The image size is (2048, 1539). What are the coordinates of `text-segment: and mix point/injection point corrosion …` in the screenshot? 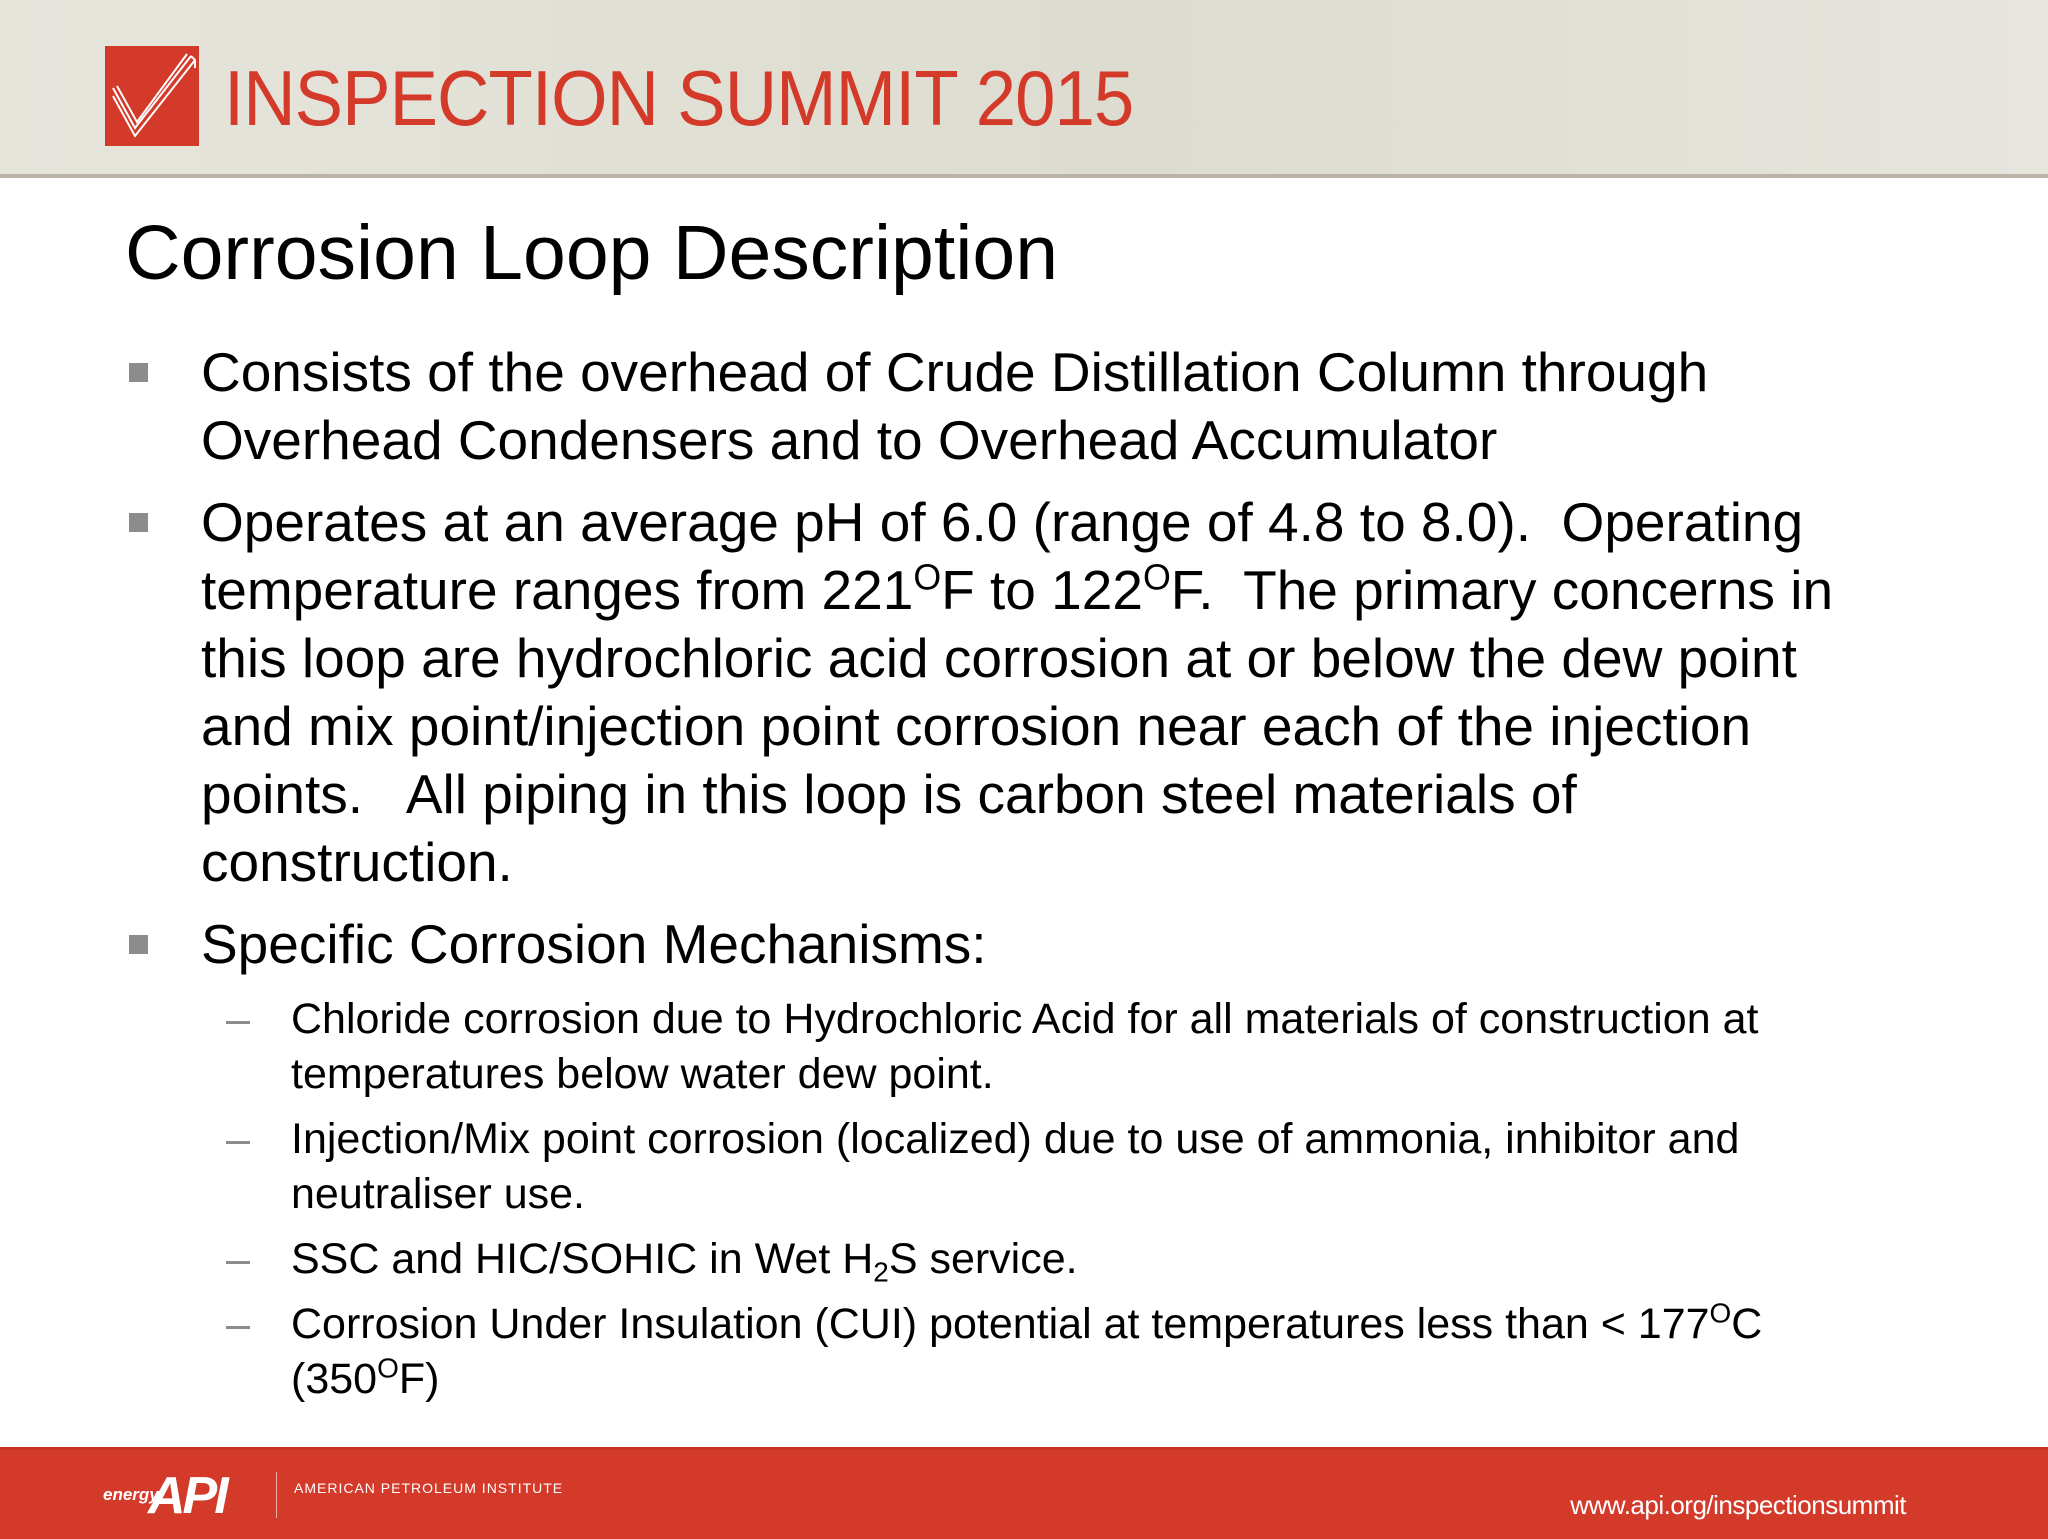 It's located at (976, 726).